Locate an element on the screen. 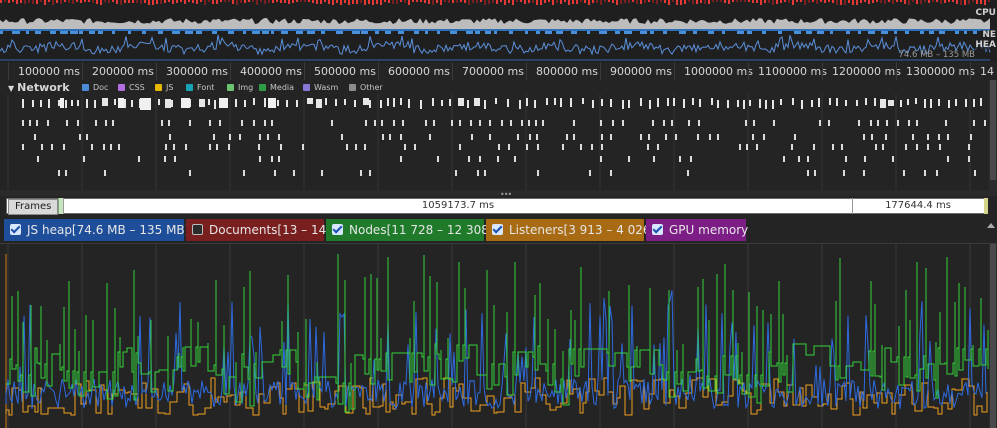 This screenshot has height=428, width=997. memory-tab-1: Documents[13 – 14] is located at coordinates (258, 230).